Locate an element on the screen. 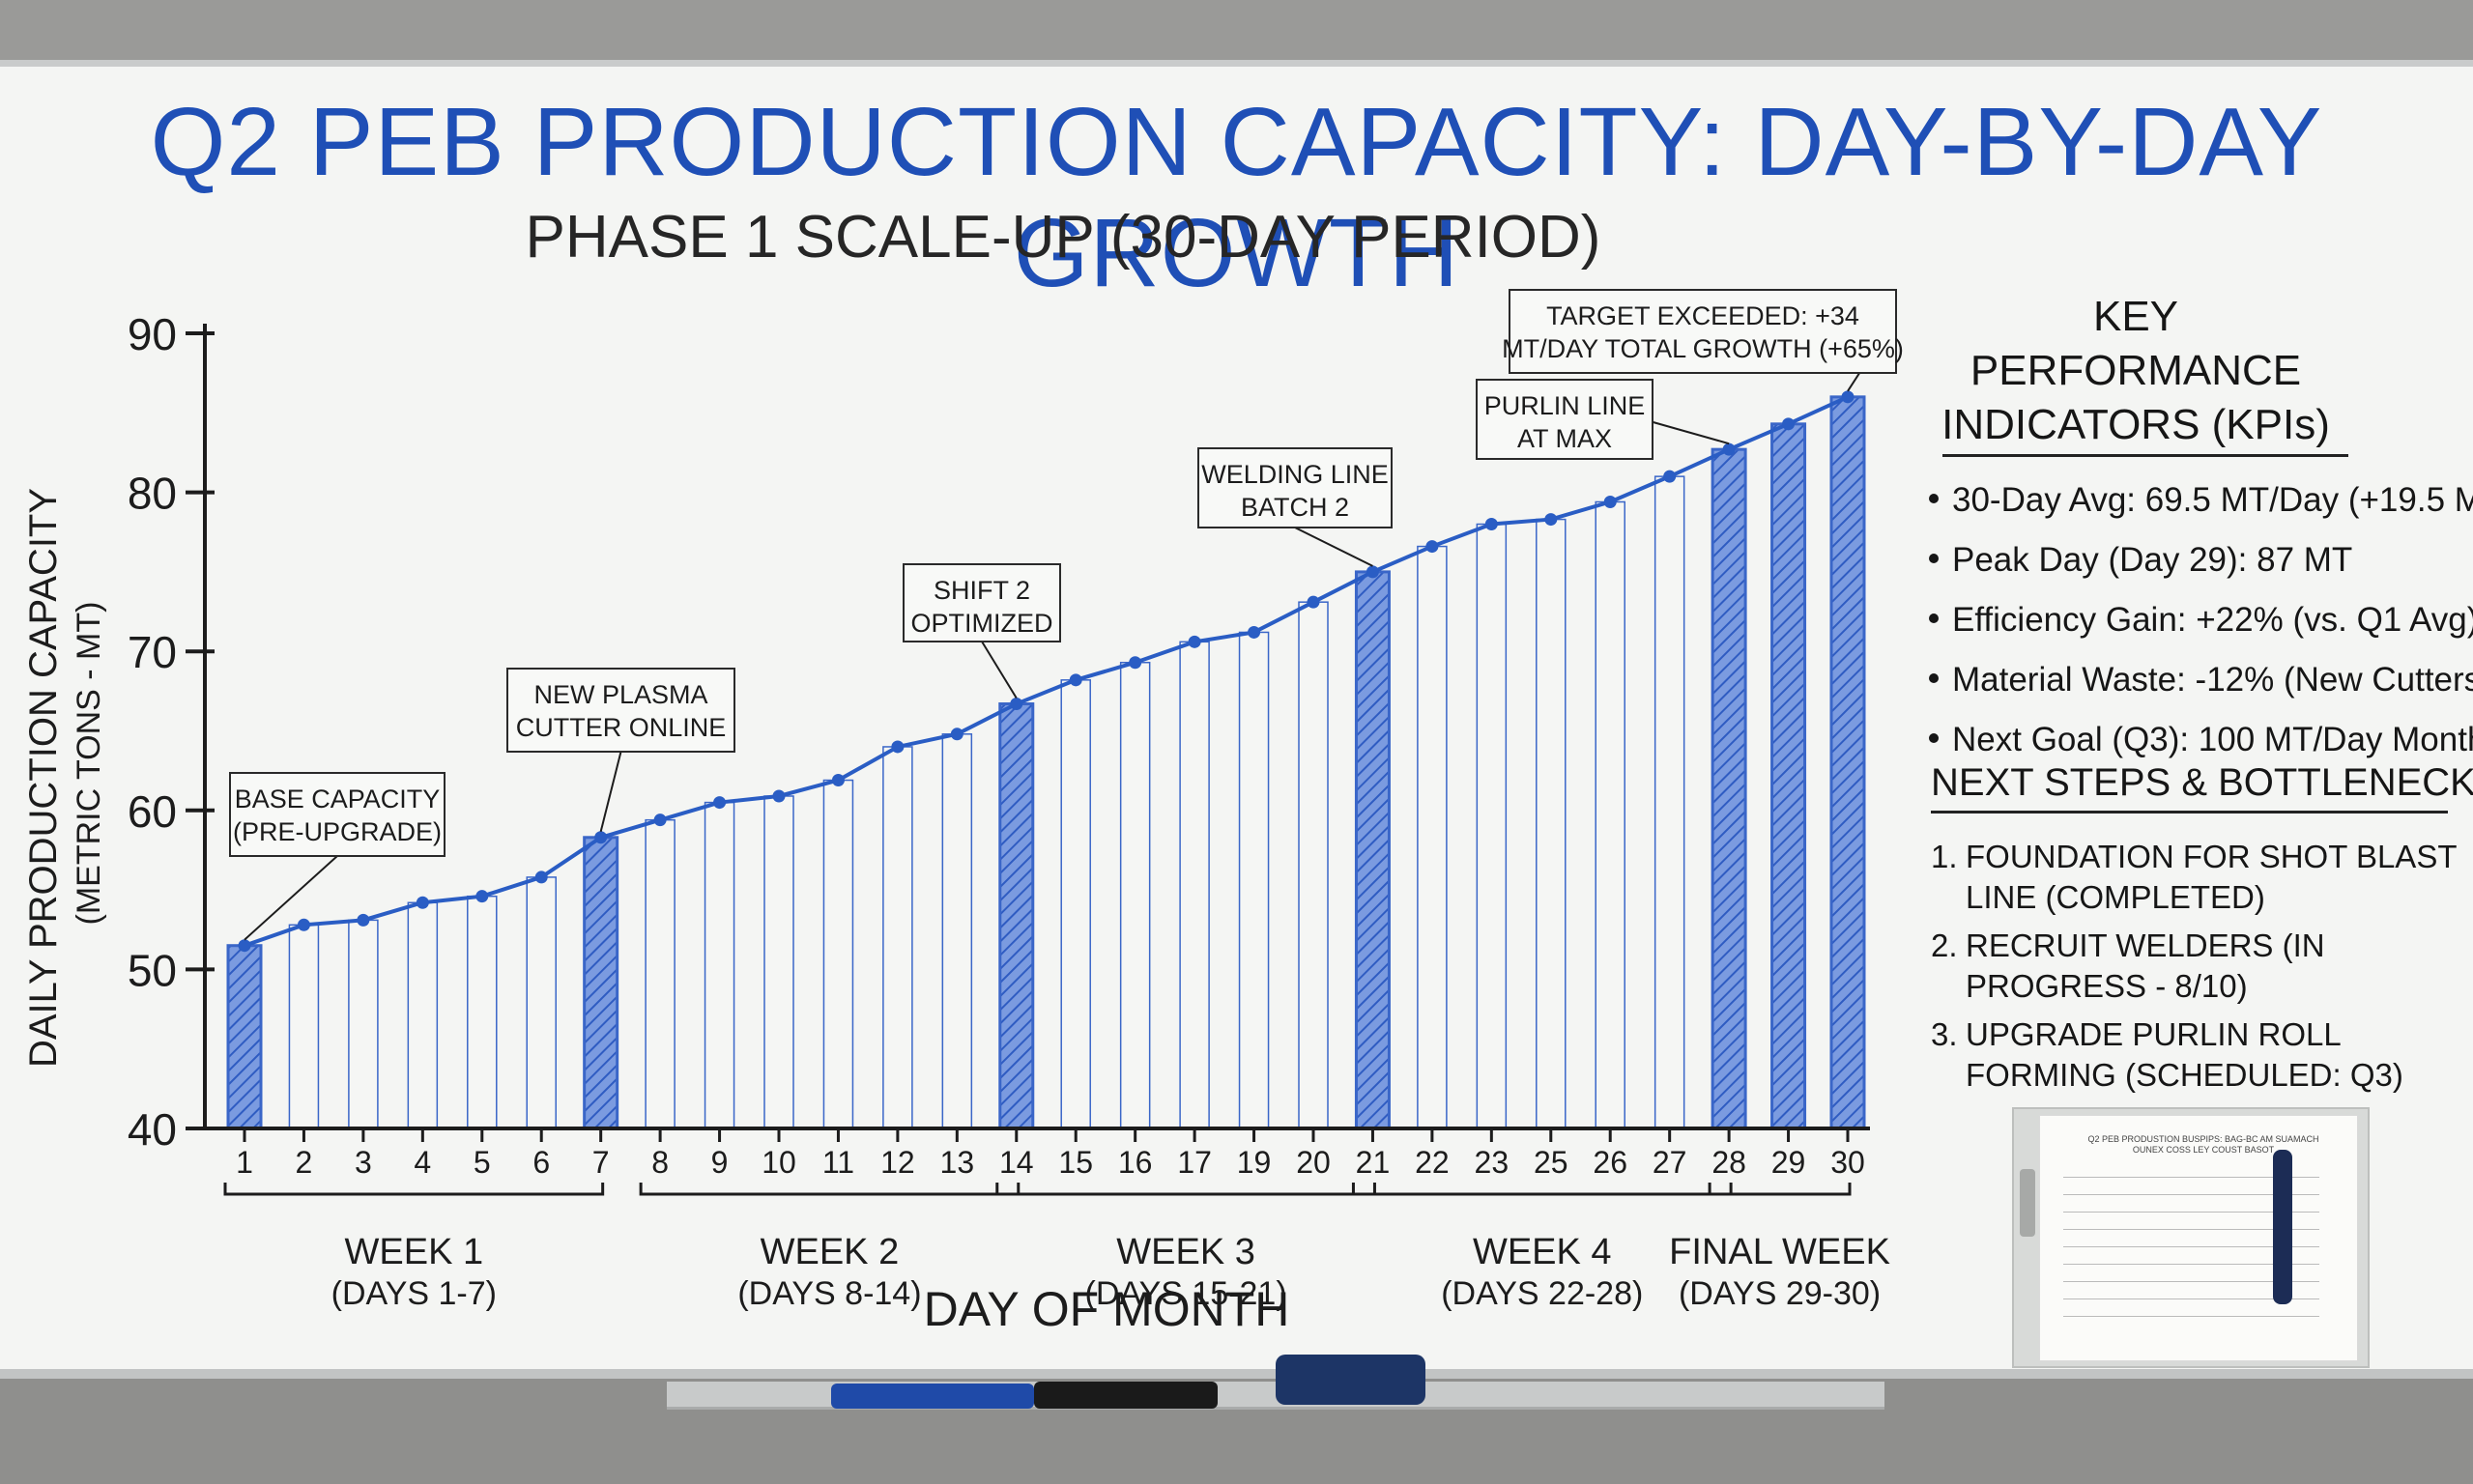  y-tick-label: 70 is located at coordinates (152, 652).